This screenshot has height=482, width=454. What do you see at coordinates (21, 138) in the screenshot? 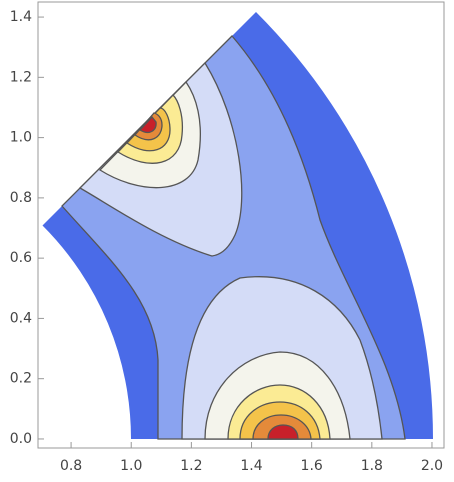
I see `y-tick-label: 1.0` at bounding box center [21, 138].